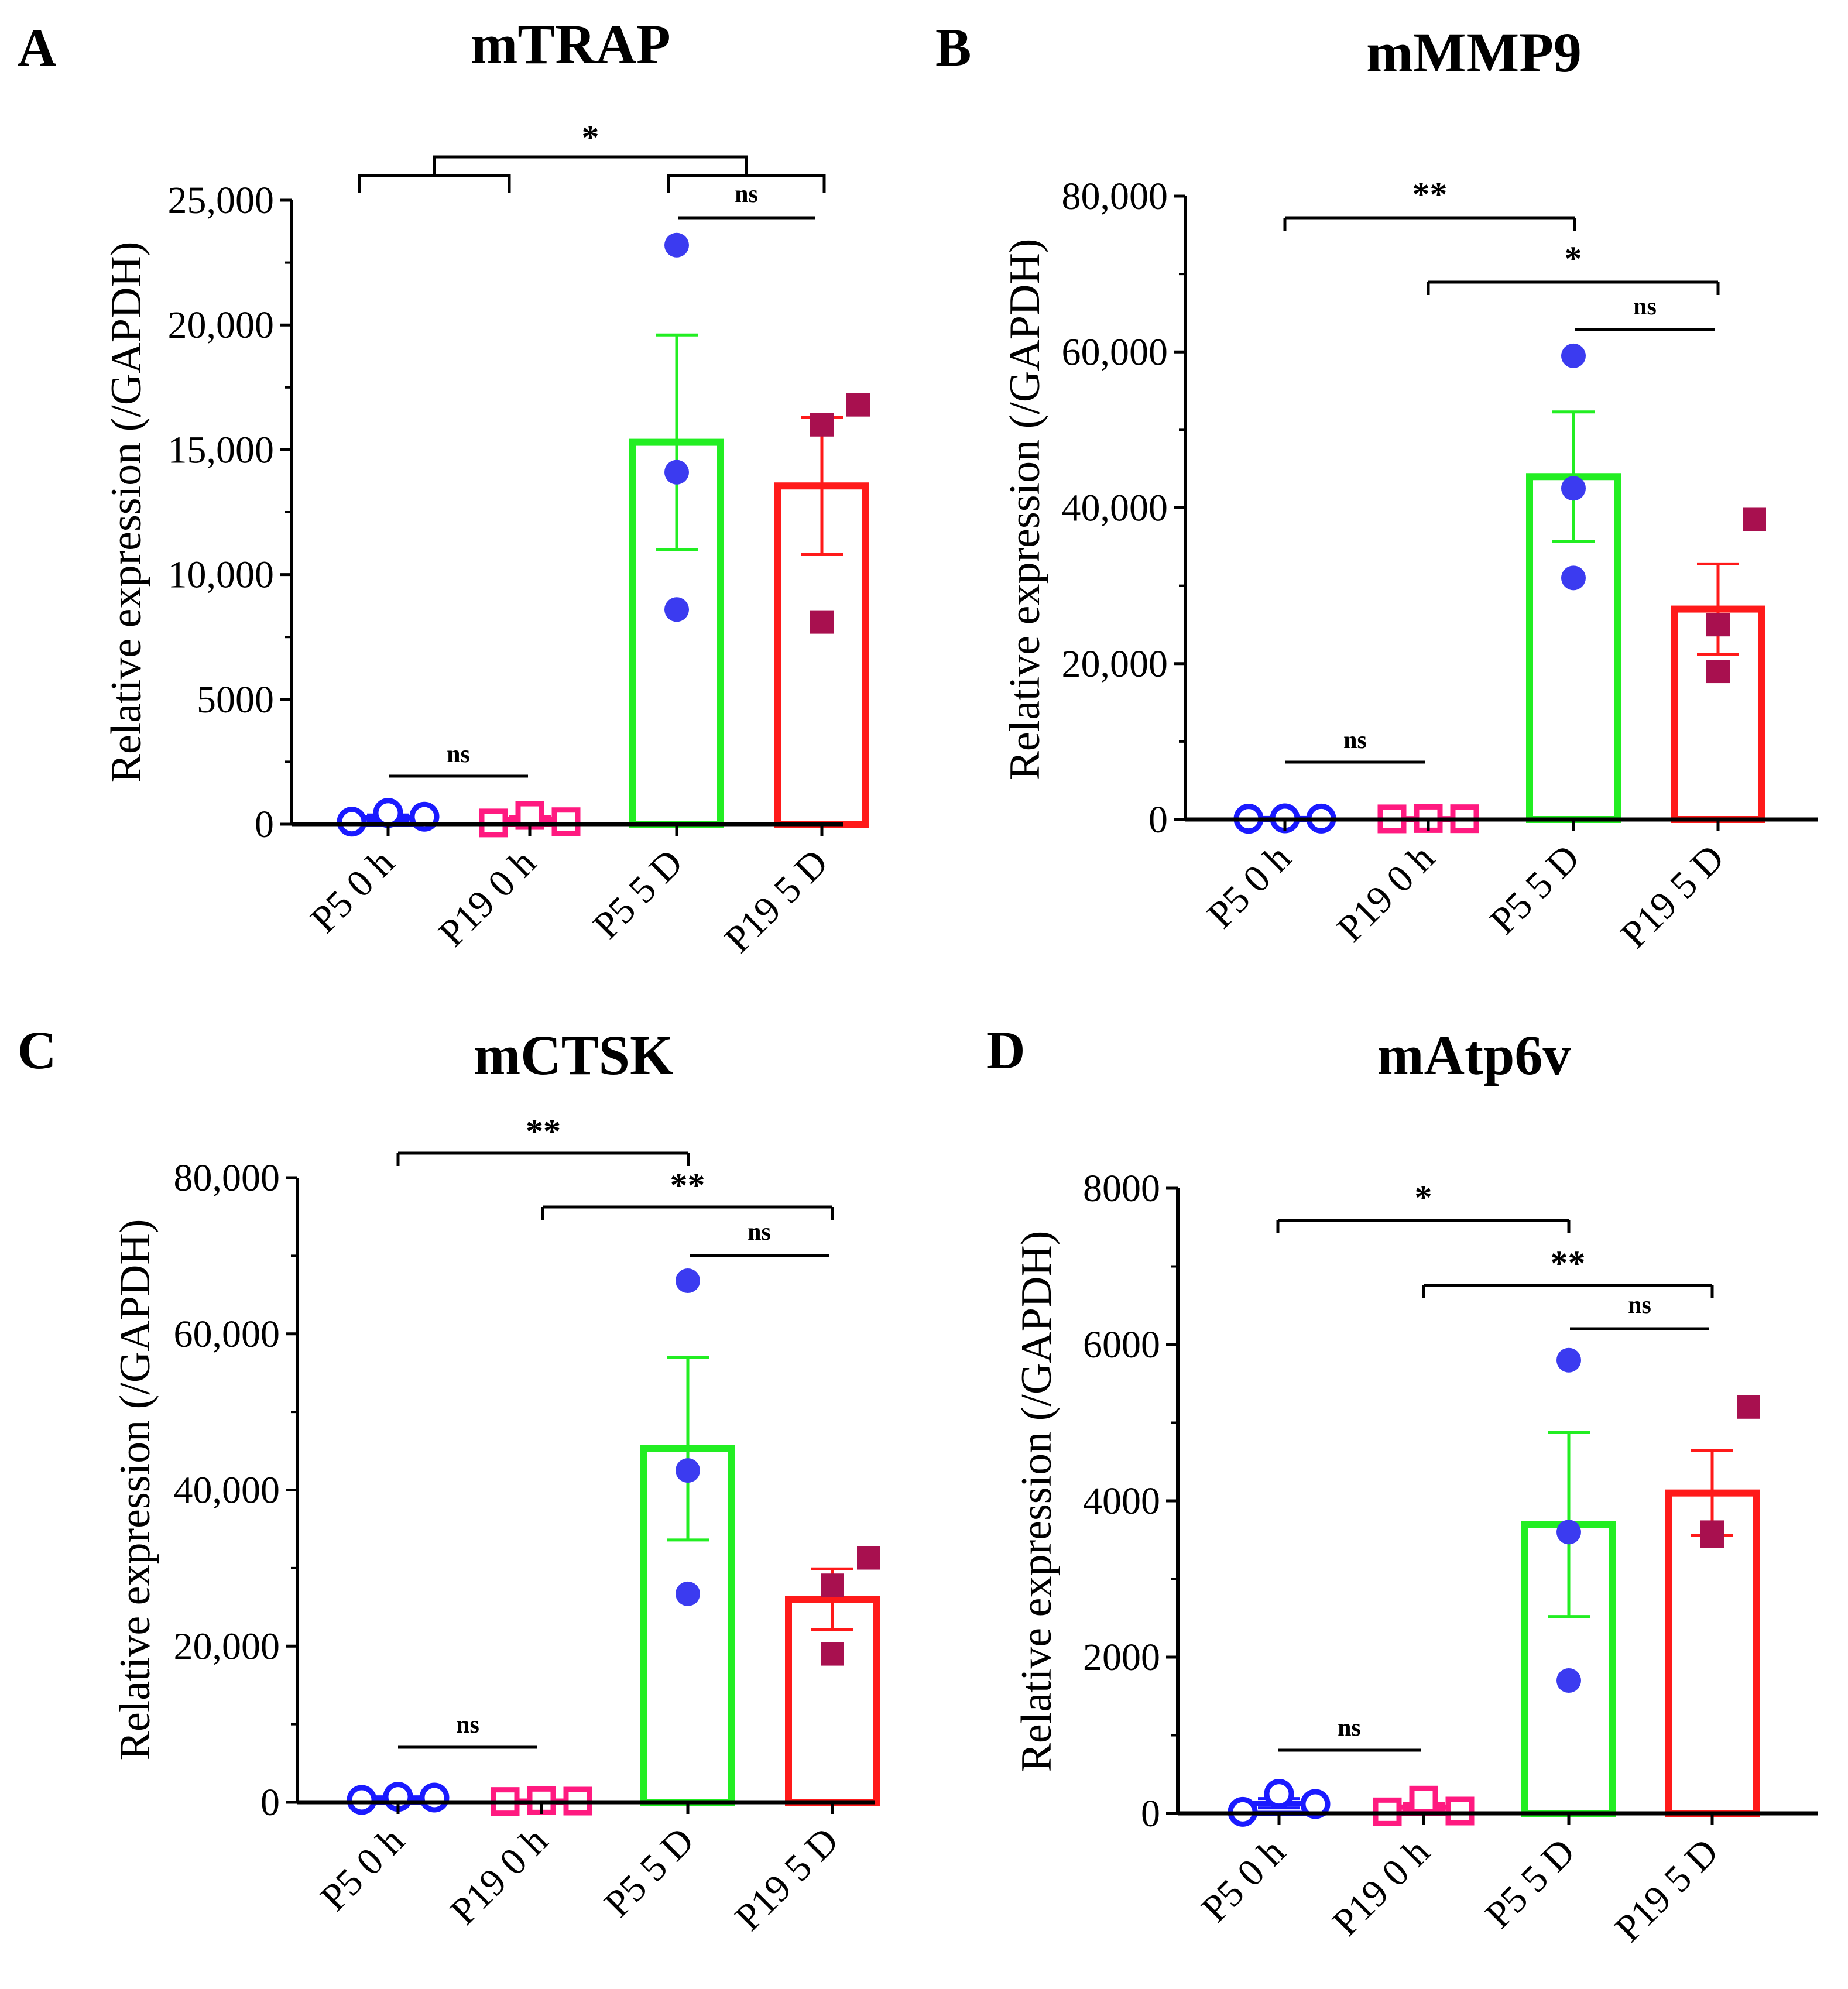 This screenshot has width=1848, height=1989. Describe the element at coordinates (434, 183) in the screenshot. I see `significance-bracket-left-group` at that location.